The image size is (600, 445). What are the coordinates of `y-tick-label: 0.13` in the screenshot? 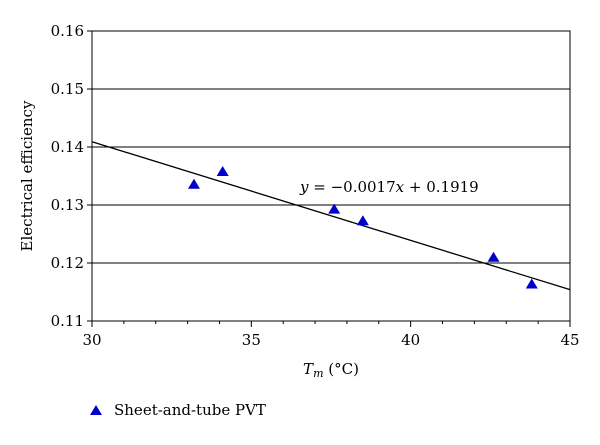 It's located at (67, 205).